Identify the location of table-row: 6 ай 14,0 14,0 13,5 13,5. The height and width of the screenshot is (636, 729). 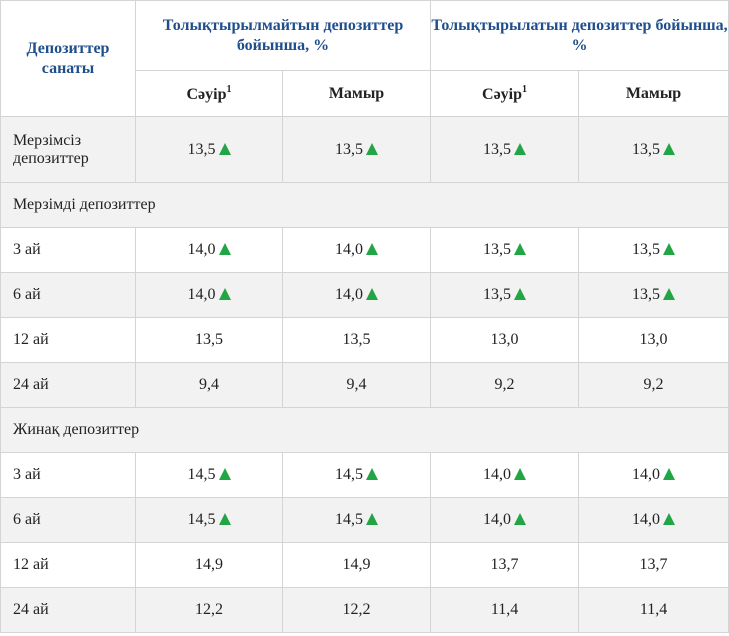
(364, 295).